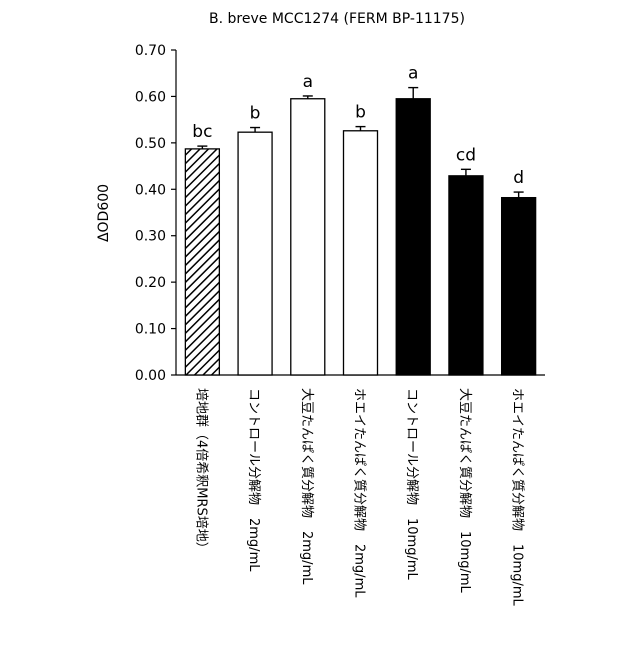 The width and height of the screenshot is (640, 645). Describe the element at coordinates (464, 491) in the screenshot. I see `category-label: 大豆たんぱく質分解物 10mg/mL` at that location.